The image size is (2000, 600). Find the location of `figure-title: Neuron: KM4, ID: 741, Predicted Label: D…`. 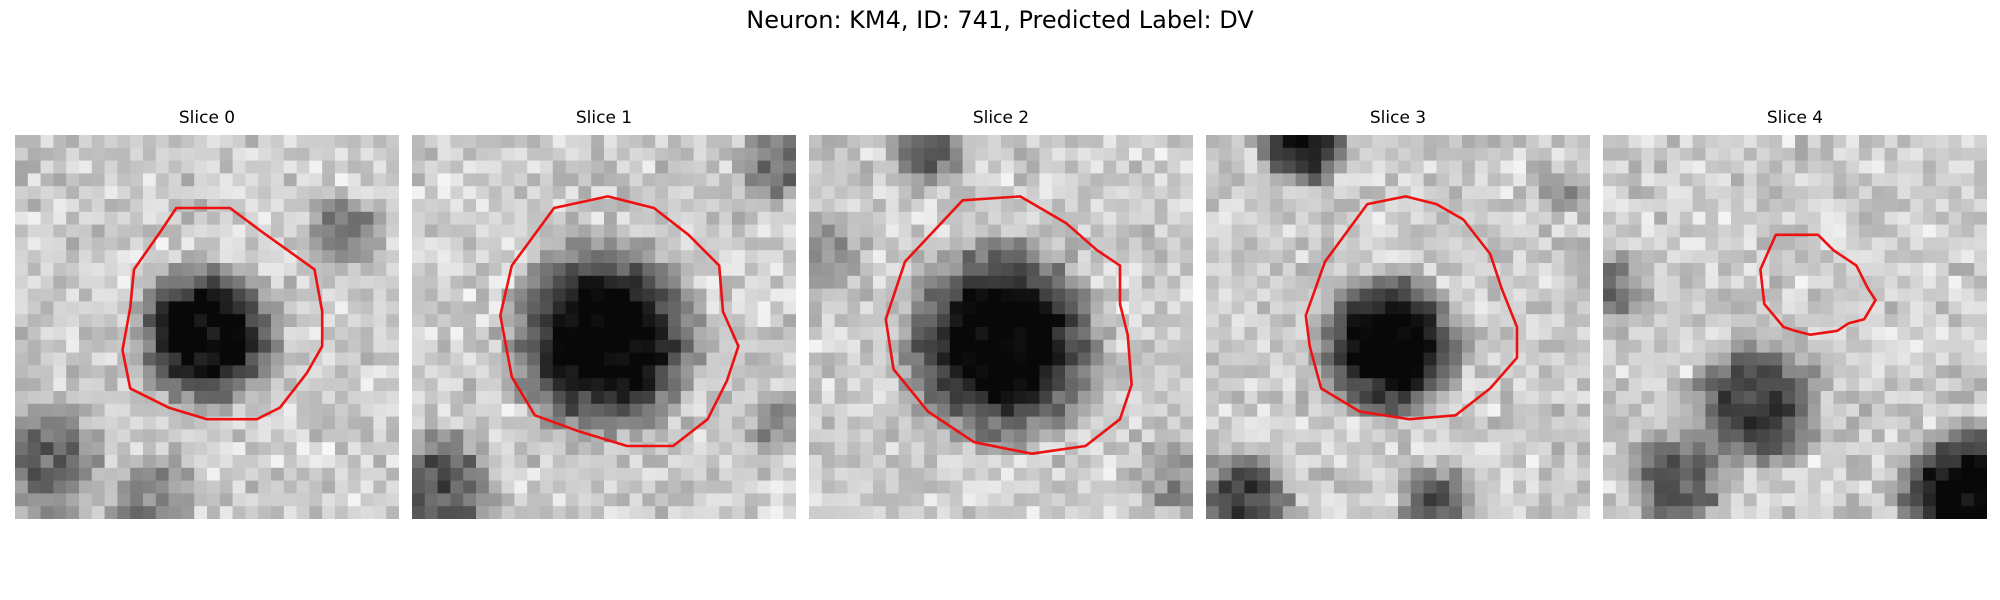

figure-title: Neuron: KM4, ID: 741, Predicted Label: D… is located at coordinates (1000, 20).